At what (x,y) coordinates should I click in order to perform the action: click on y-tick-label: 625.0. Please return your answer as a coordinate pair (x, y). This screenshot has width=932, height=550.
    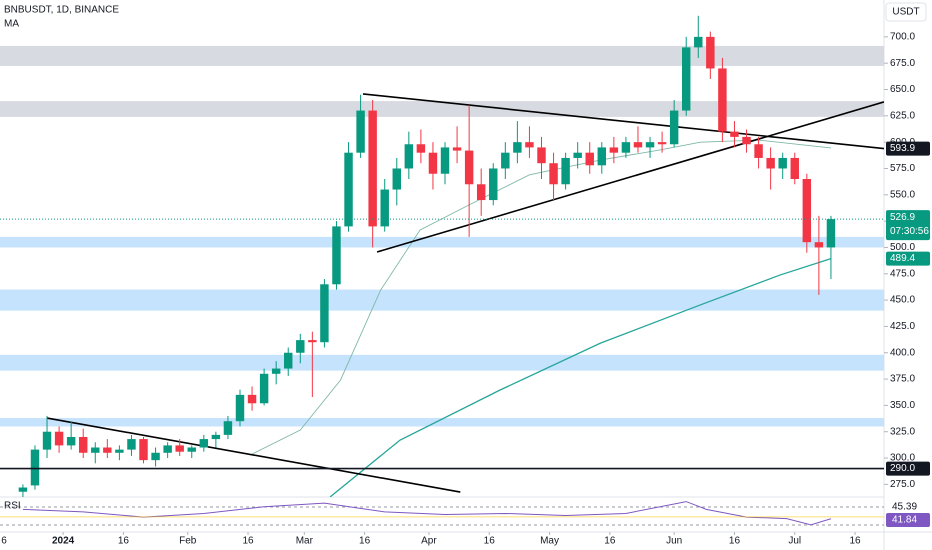
    Looking at the image, I should click on (902, 115).